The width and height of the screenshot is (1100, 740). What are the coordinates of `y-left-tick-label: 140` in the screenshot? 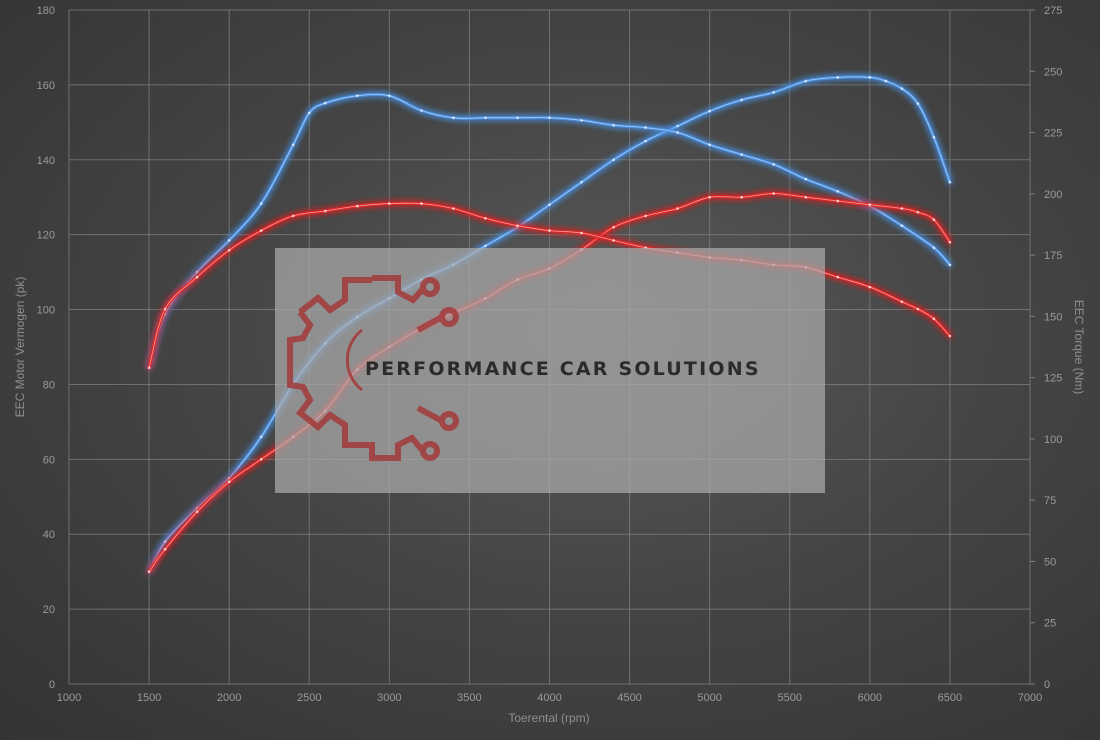 It's located at (46, 161).